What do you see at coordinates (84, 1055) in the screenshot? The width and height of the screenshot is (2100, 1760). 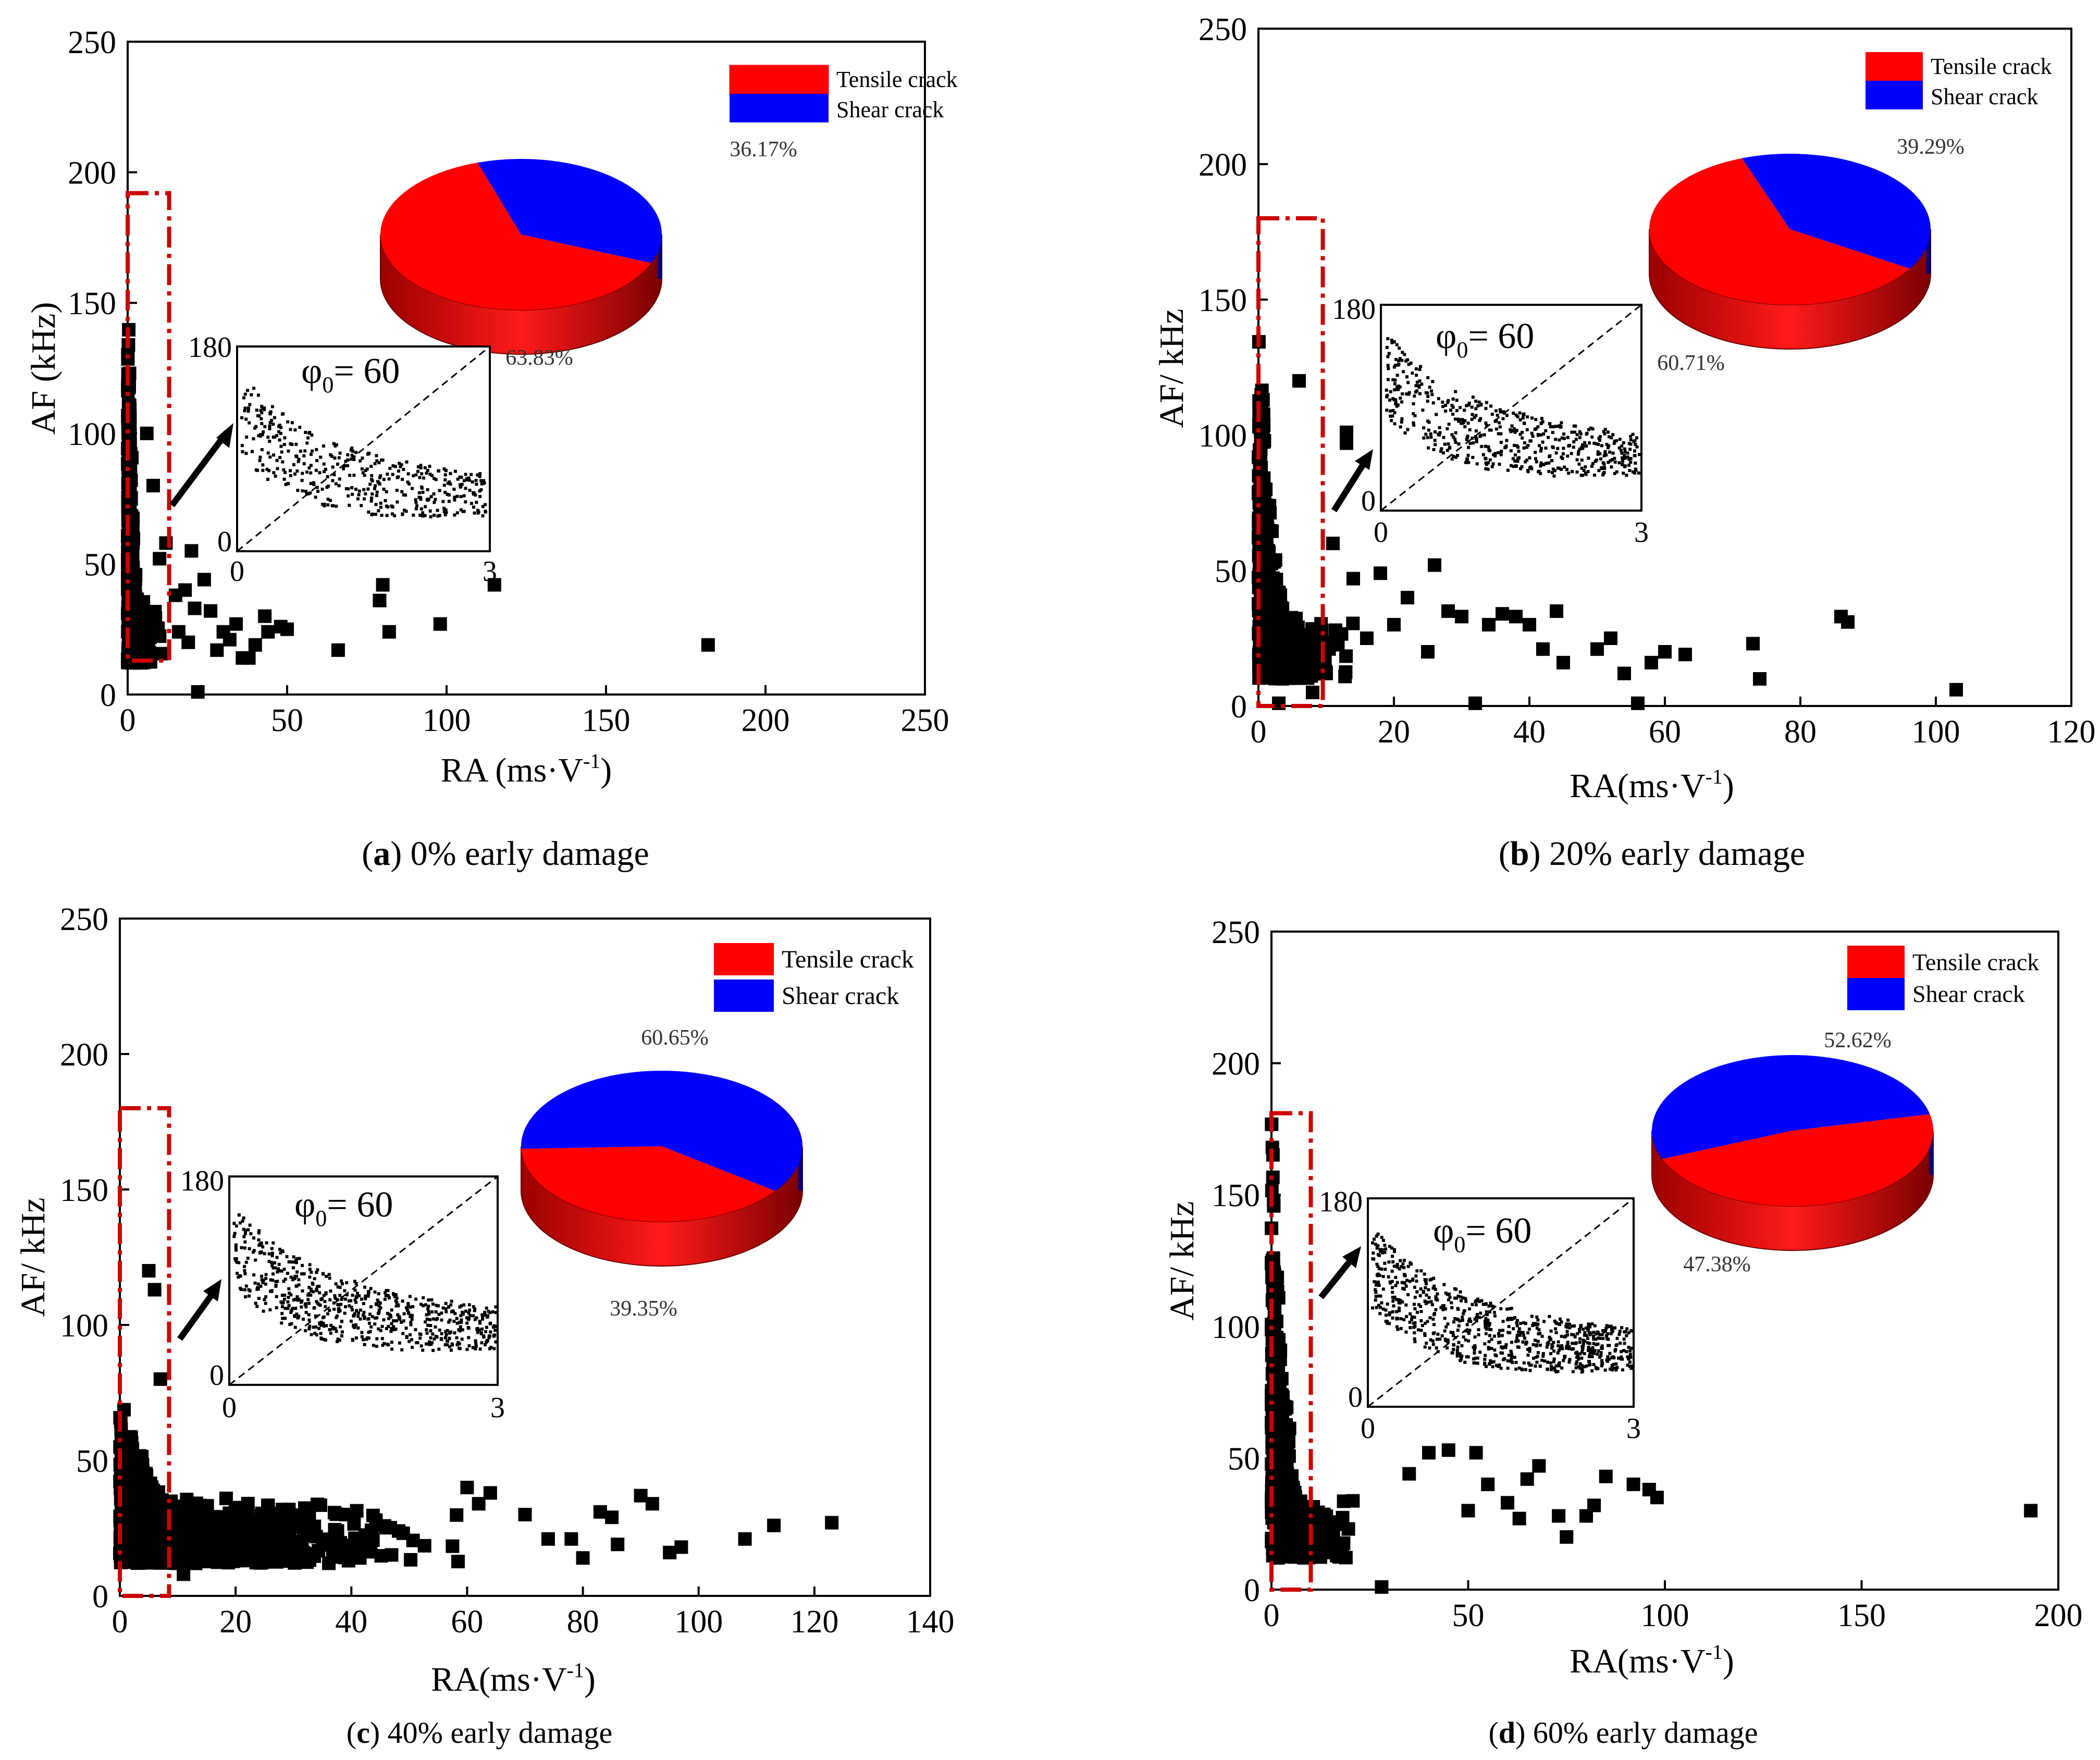 I see `y-tick-label: 200` at bounding box center [84, 1055].